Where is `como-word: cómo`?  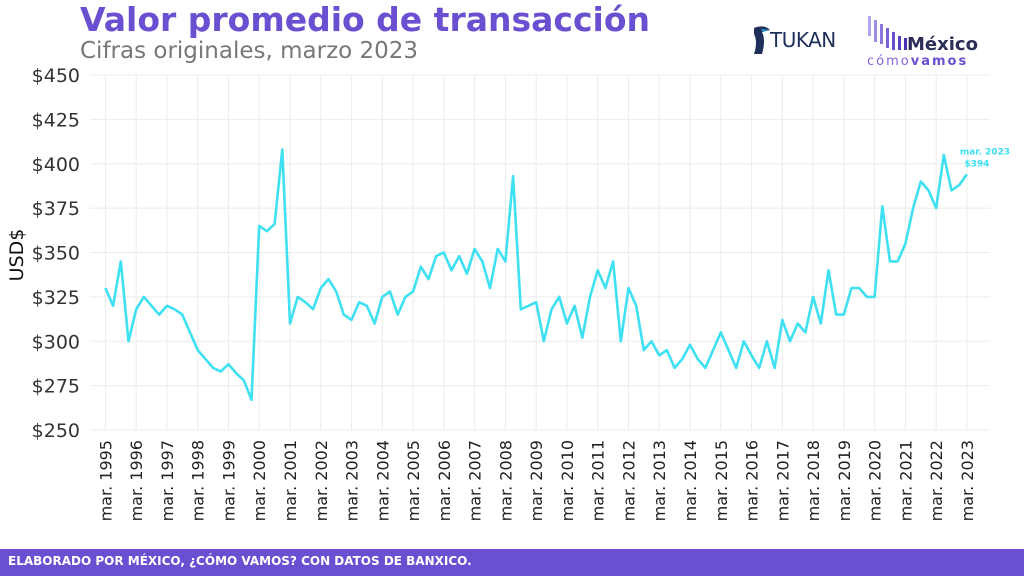 como-word: cómo is located at coordinates (889, 61).